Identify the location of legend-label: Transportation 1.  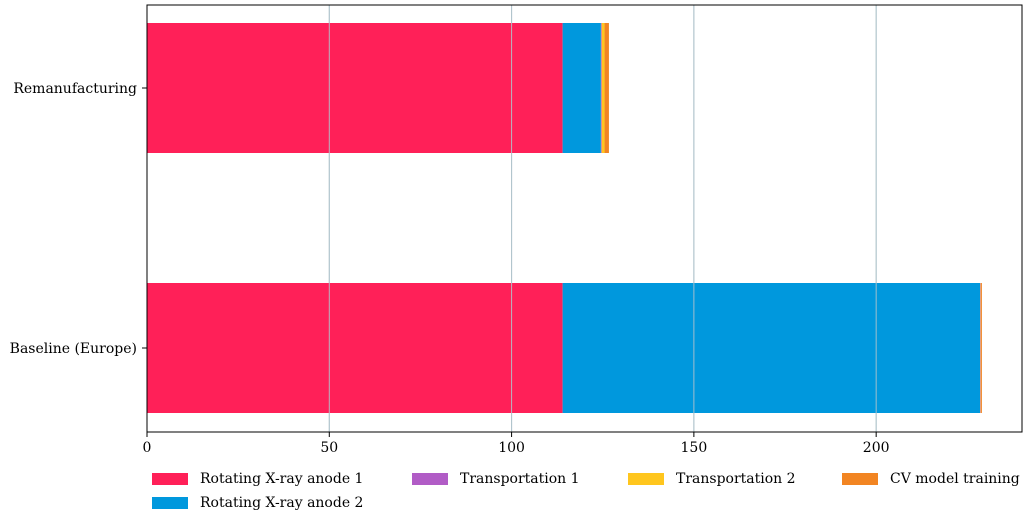
(520, 479).